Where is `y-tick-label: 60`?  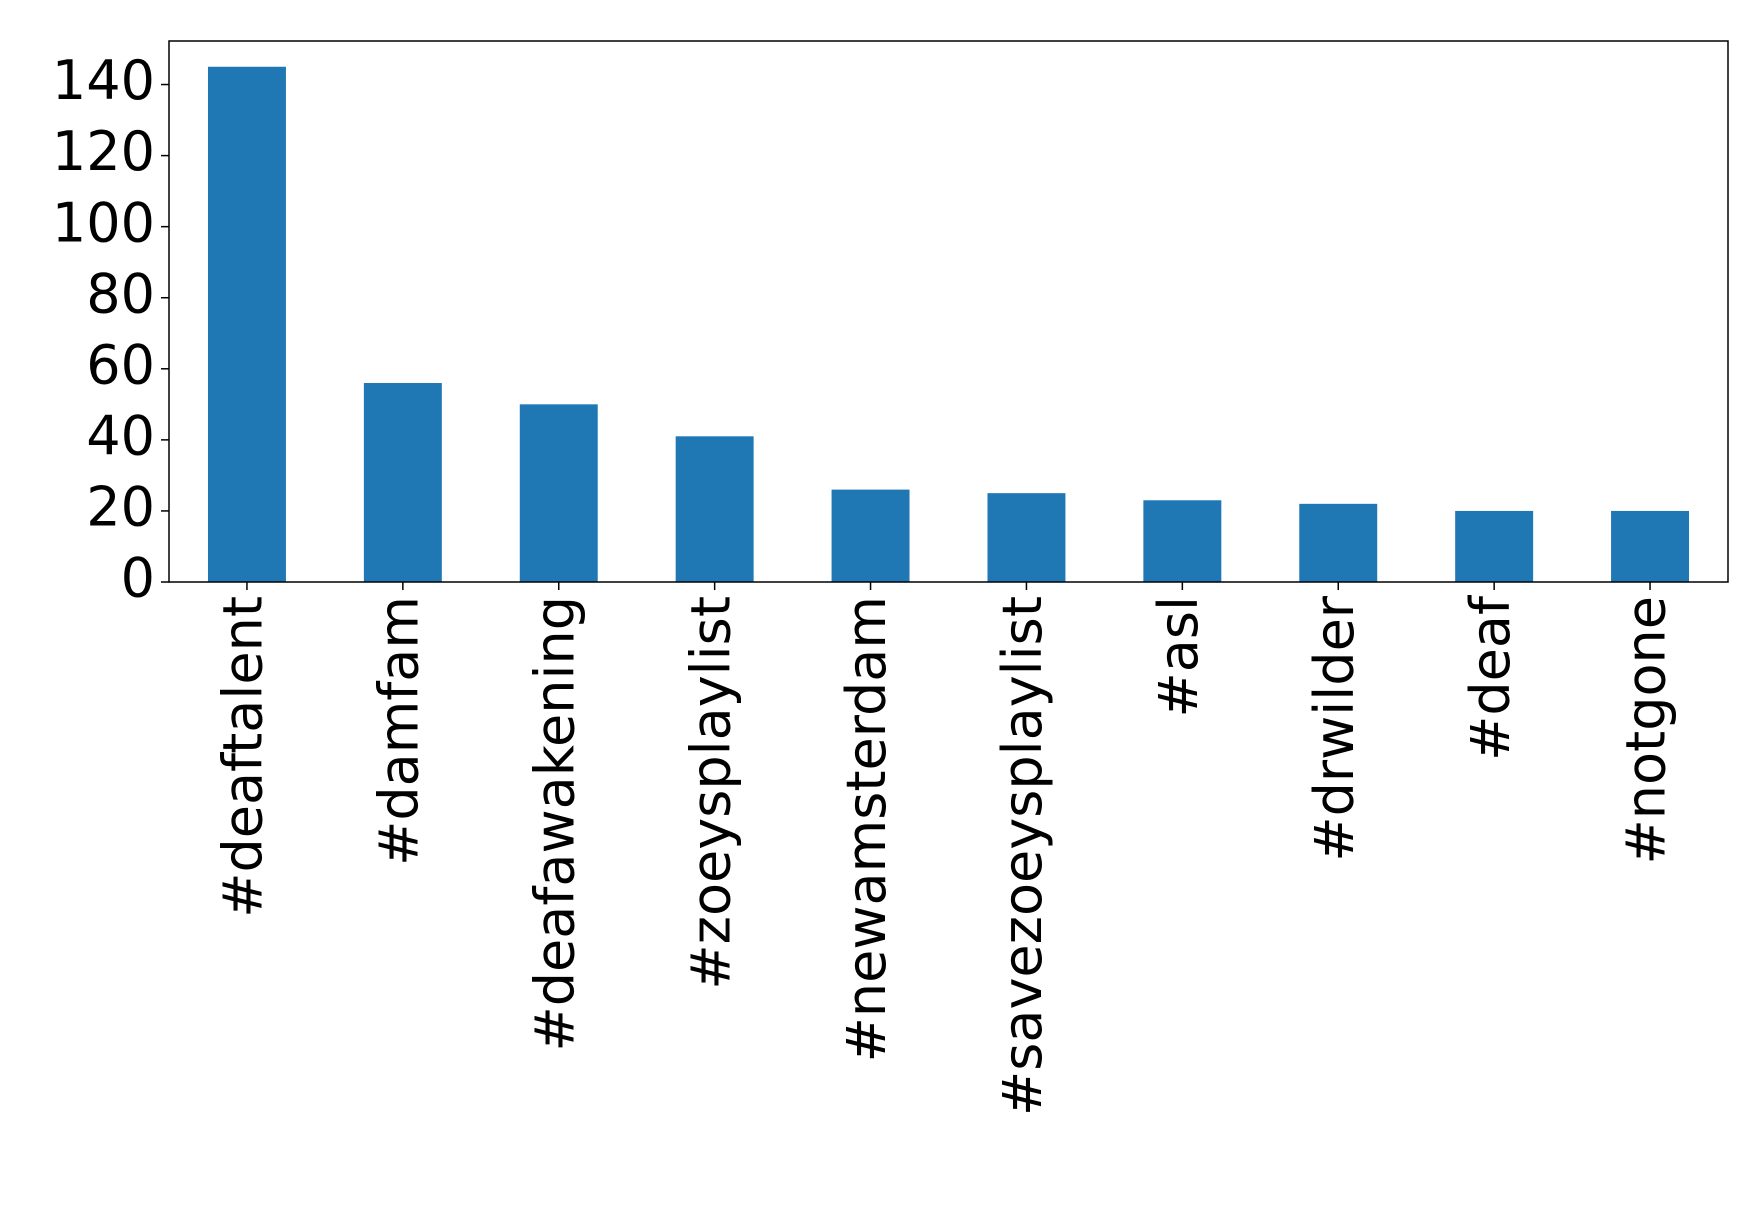
y-tick-label: 60 is located at coordinates (120, 364).